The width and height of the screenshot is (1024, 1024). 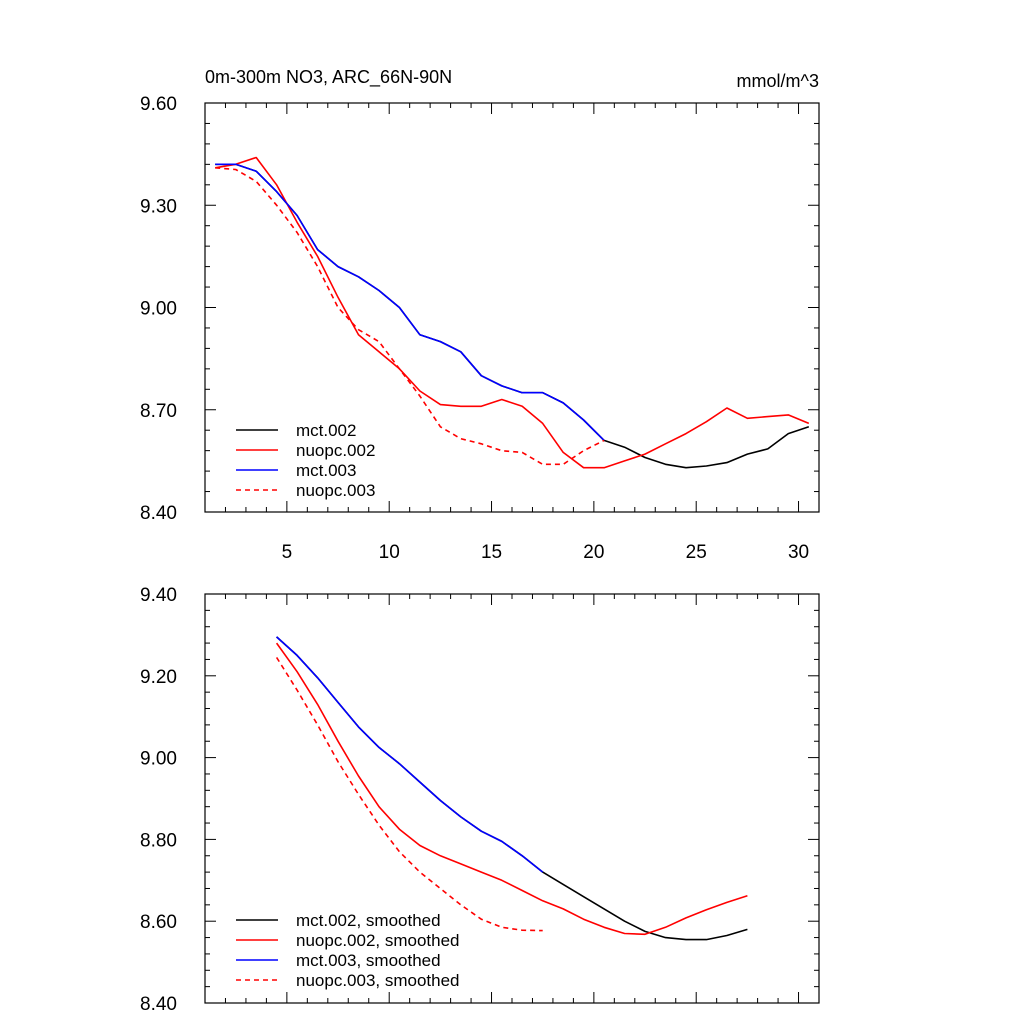 I want to click on legend-label: nuopc.003, so click(x=335, y=490).